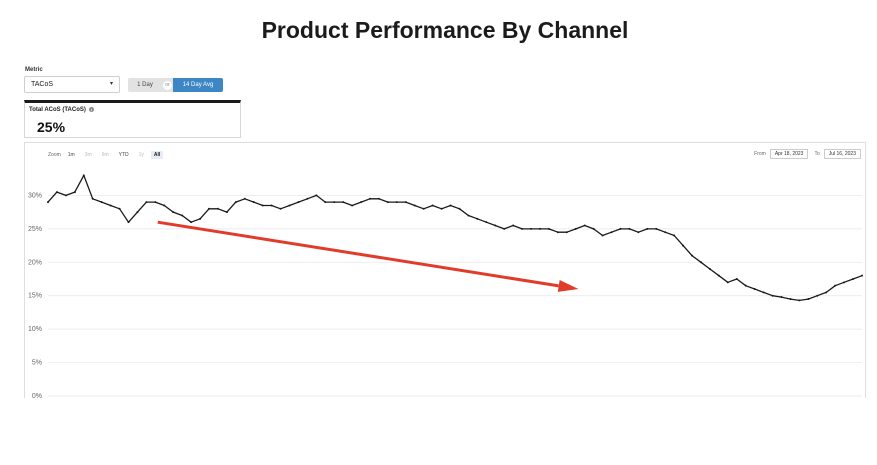 This screenshot has width=877, height=465. I want to click on zoom-ytd-button: YTD, so click(123, 154).